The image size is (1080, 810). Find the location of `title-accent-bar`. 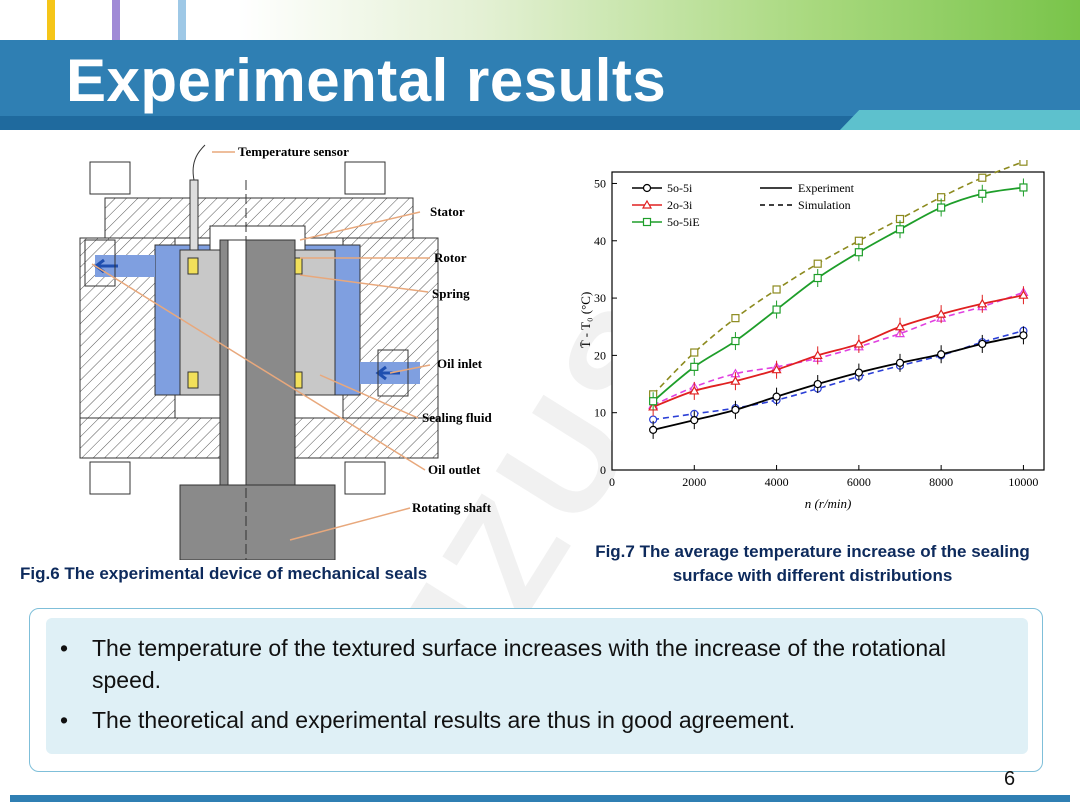

title-accent-bar is located at coordinates (540, 123).